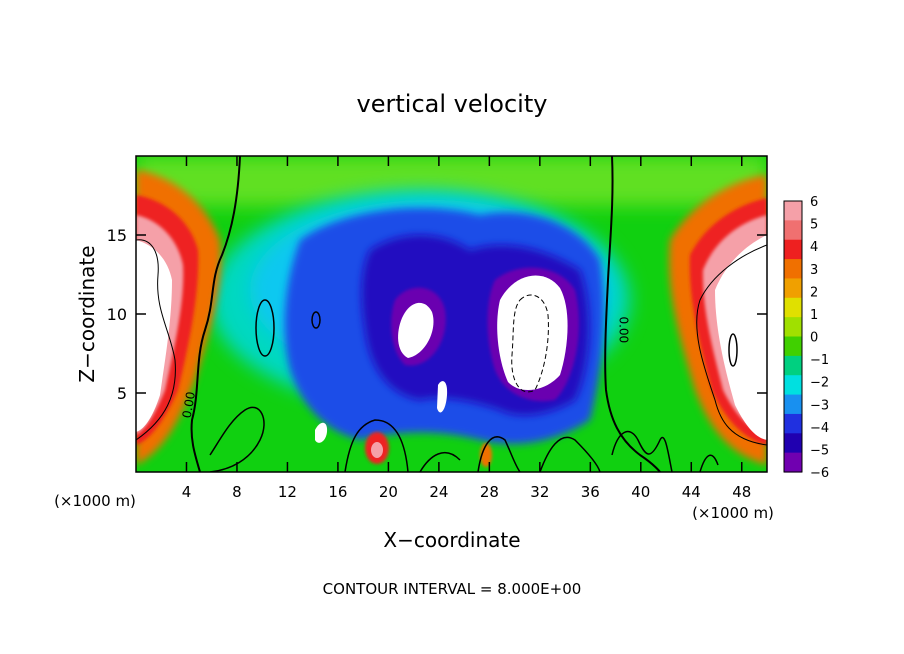  I want to click on contour-zero-right, so click(632, 314).